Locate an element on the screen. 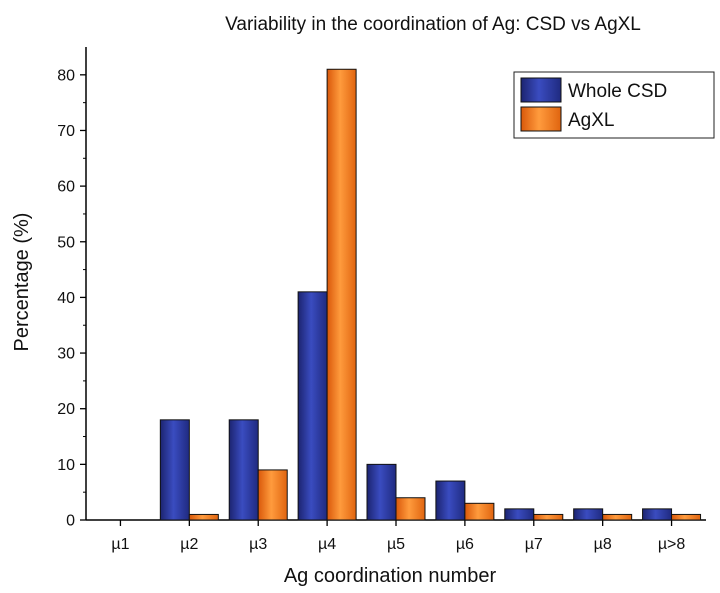  x-axis-title: Ag coordination number is located at coordinates (390, 576).